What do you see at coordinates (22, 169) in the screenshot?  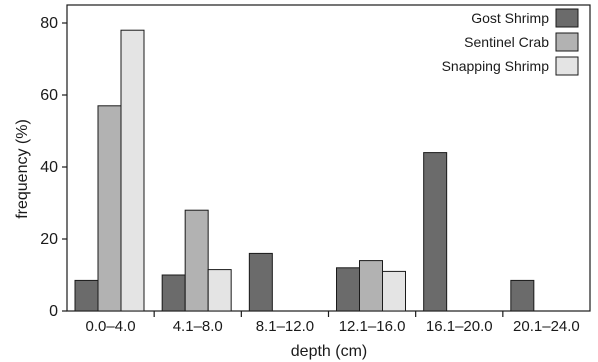 I see `y-axis-label: frequency (%)` at bounding box center [22, 169].